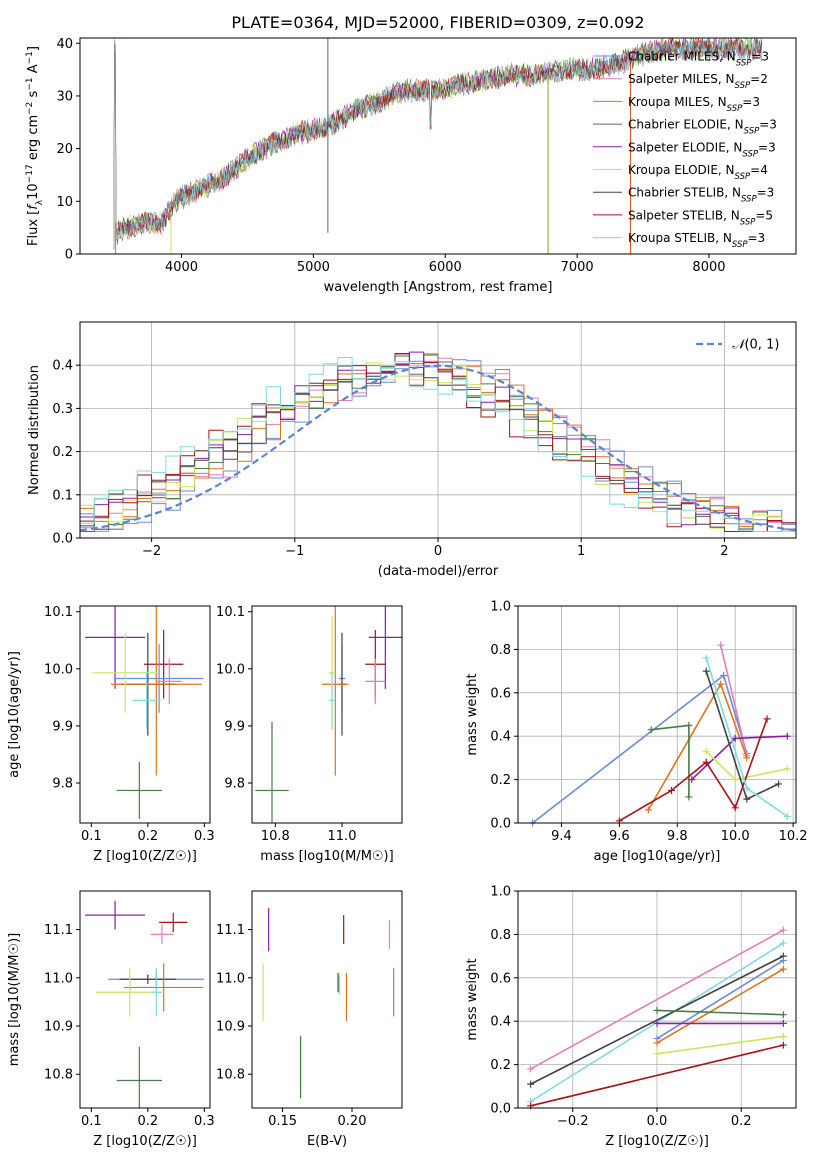  Describe the element at coordinates (33, 48) in the screenshot. I see `y-axis-label-part: ]` at that location.